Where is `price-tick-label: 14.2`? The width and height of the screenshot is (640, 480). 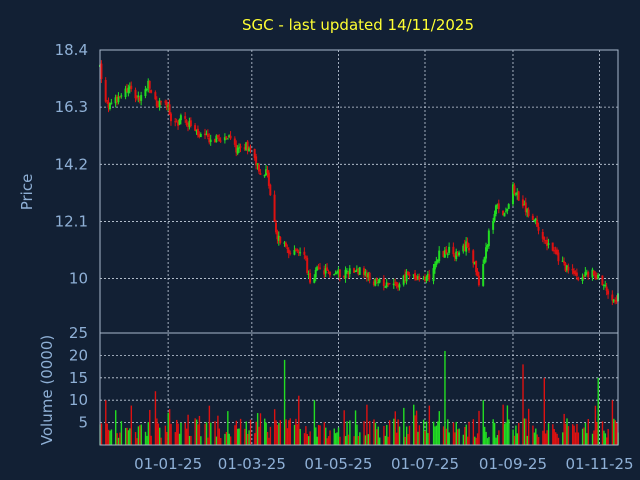 price-tick-label: 14.2 is located at coordinates (71, 164).